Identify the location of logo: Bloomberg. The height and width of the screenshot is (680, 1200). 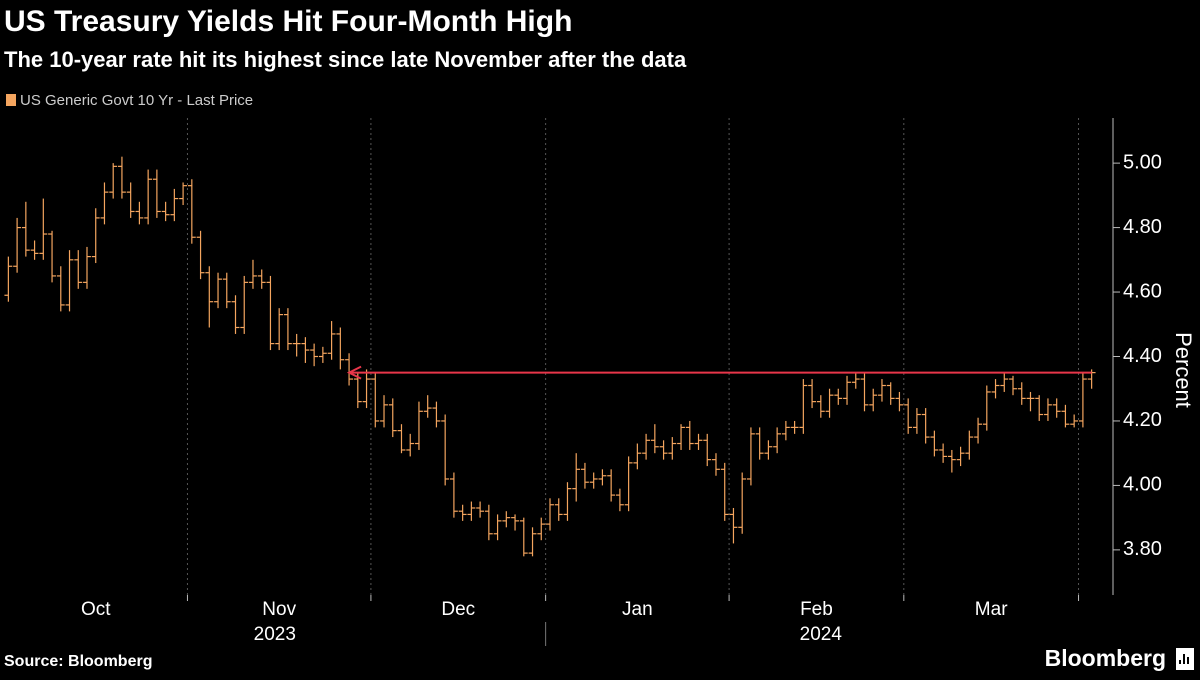
(1105, 658).